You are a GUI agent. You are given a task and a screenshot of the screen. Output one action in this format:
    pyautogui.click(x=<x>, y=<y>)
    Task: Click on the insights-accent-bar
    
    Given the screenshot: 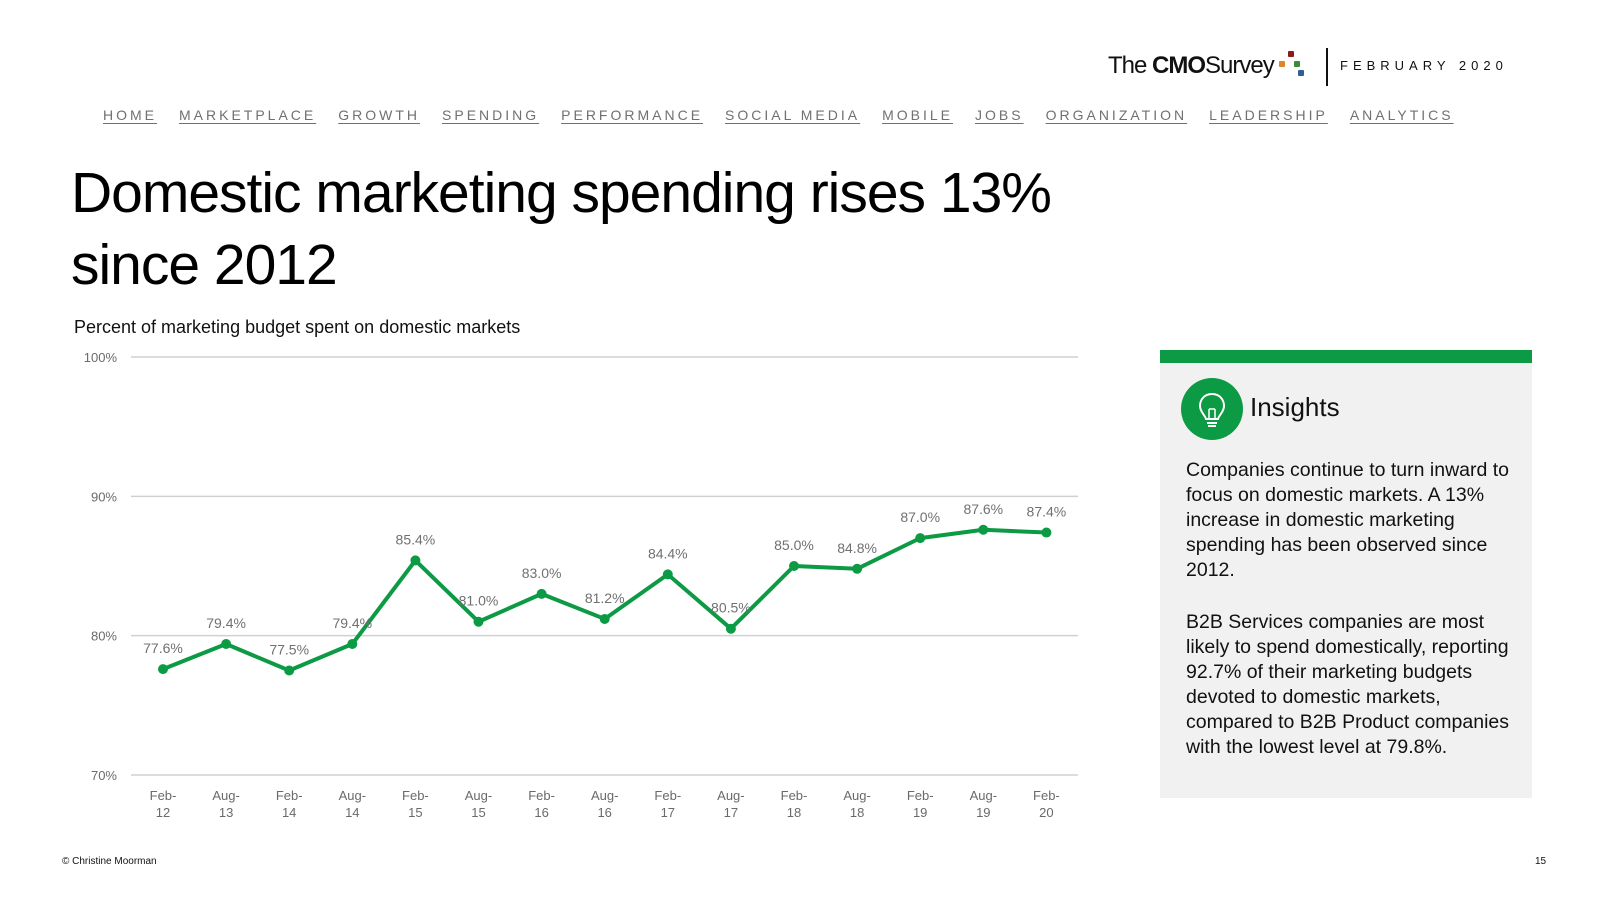 What is the action you would take?
    pyautogui.click(x=1346, y=356)
    